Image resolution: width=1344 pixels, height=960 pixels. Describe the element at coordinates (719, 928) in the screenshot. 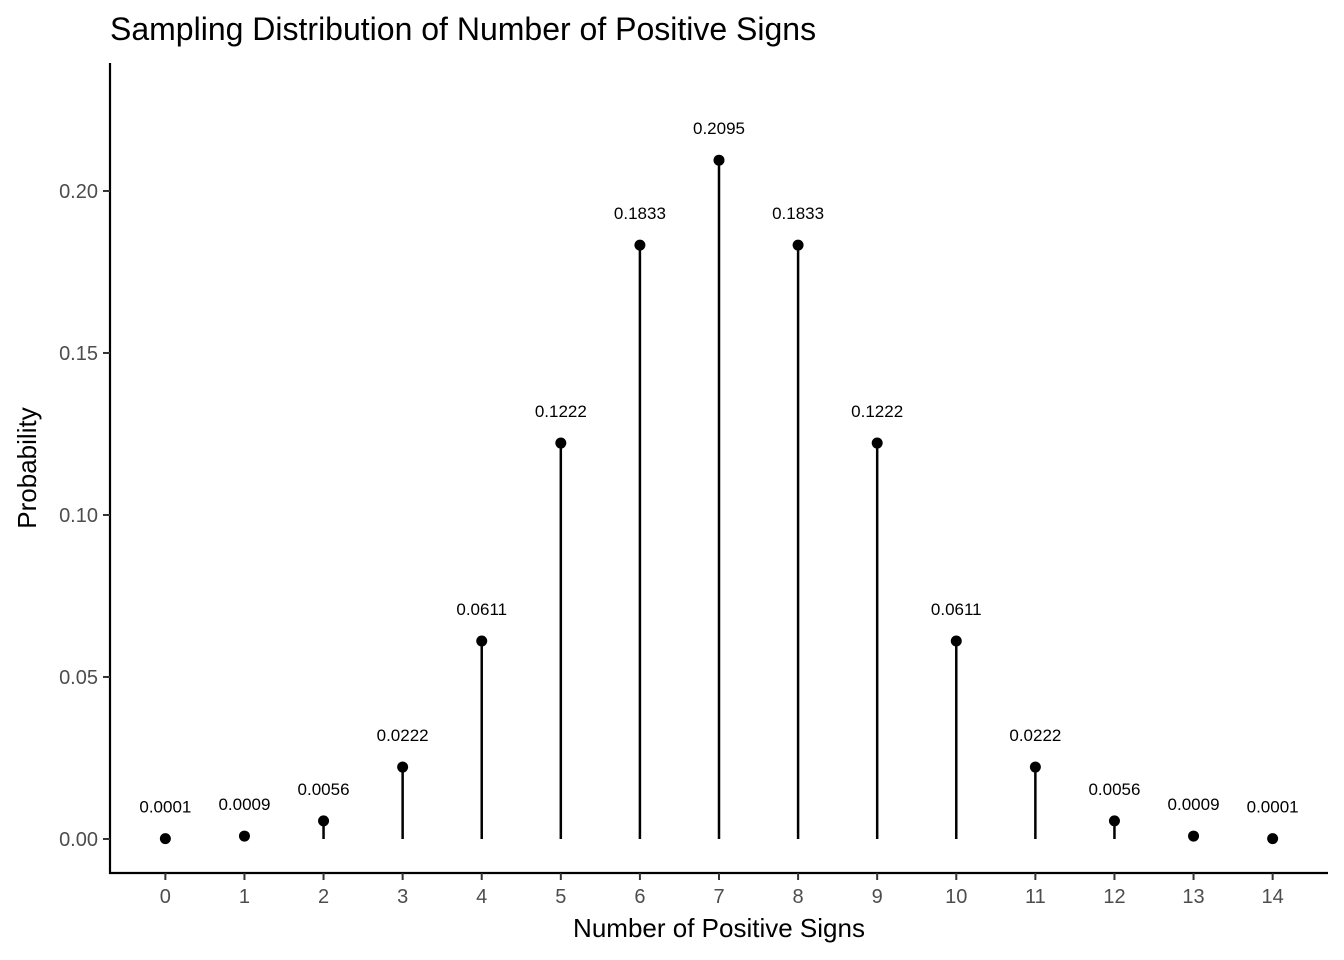

I see `x-axis-title: Number of Positive Signs` at that location.